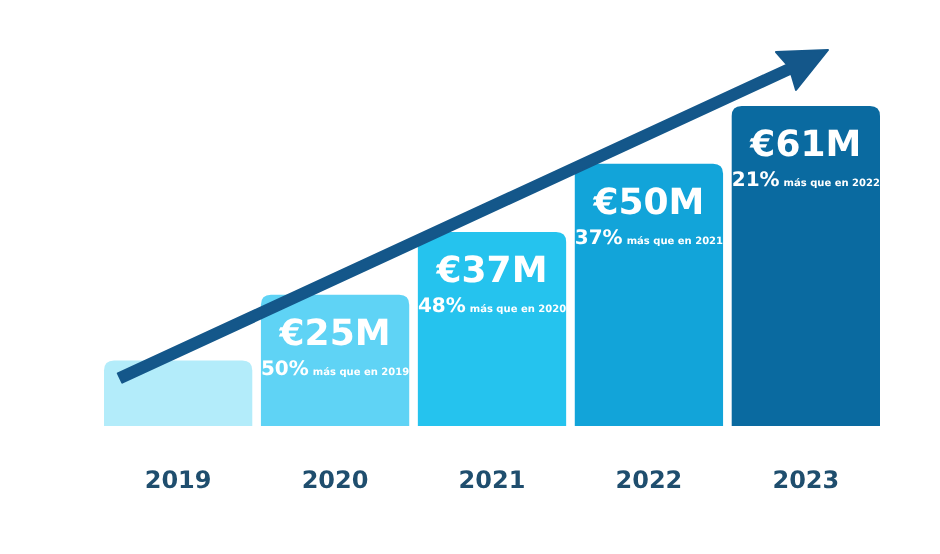 The width and height of the screenshot is (940, 554). What do you see at coordinates (178, 480) in the screenshot?
I see `x-tick-label: 2019` at bounding box center [178, 480].